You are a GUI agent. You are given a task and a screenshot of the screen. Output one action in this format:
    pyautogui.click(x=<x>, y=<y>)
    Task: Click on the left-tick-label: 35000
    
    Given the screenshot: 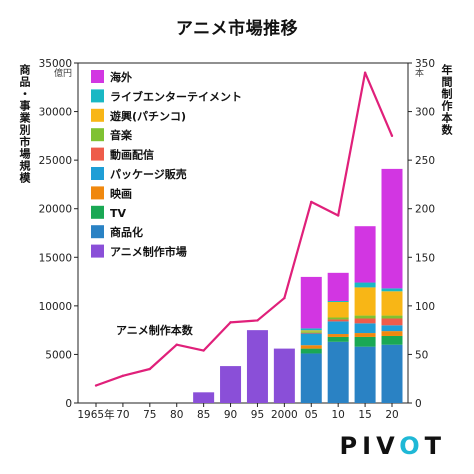 What is the action you would take?
    pyautogui.click(x=55, y=64)
    